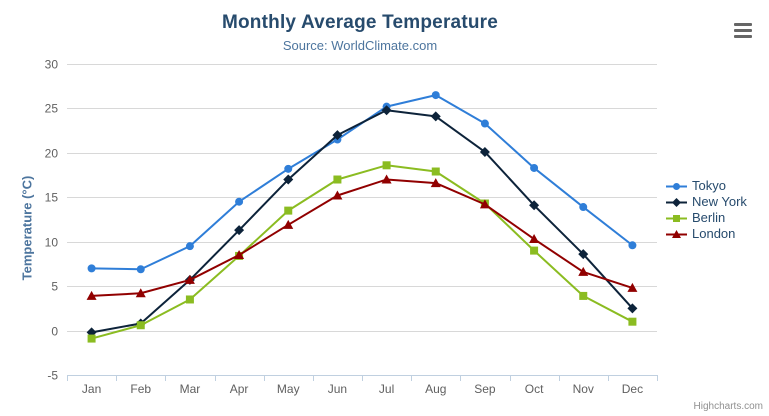 This screenshot has width=769, height=416. Describe the element at coordinates (54, 287) in the screenshot. I see `y-axis-label: 5` at that location.